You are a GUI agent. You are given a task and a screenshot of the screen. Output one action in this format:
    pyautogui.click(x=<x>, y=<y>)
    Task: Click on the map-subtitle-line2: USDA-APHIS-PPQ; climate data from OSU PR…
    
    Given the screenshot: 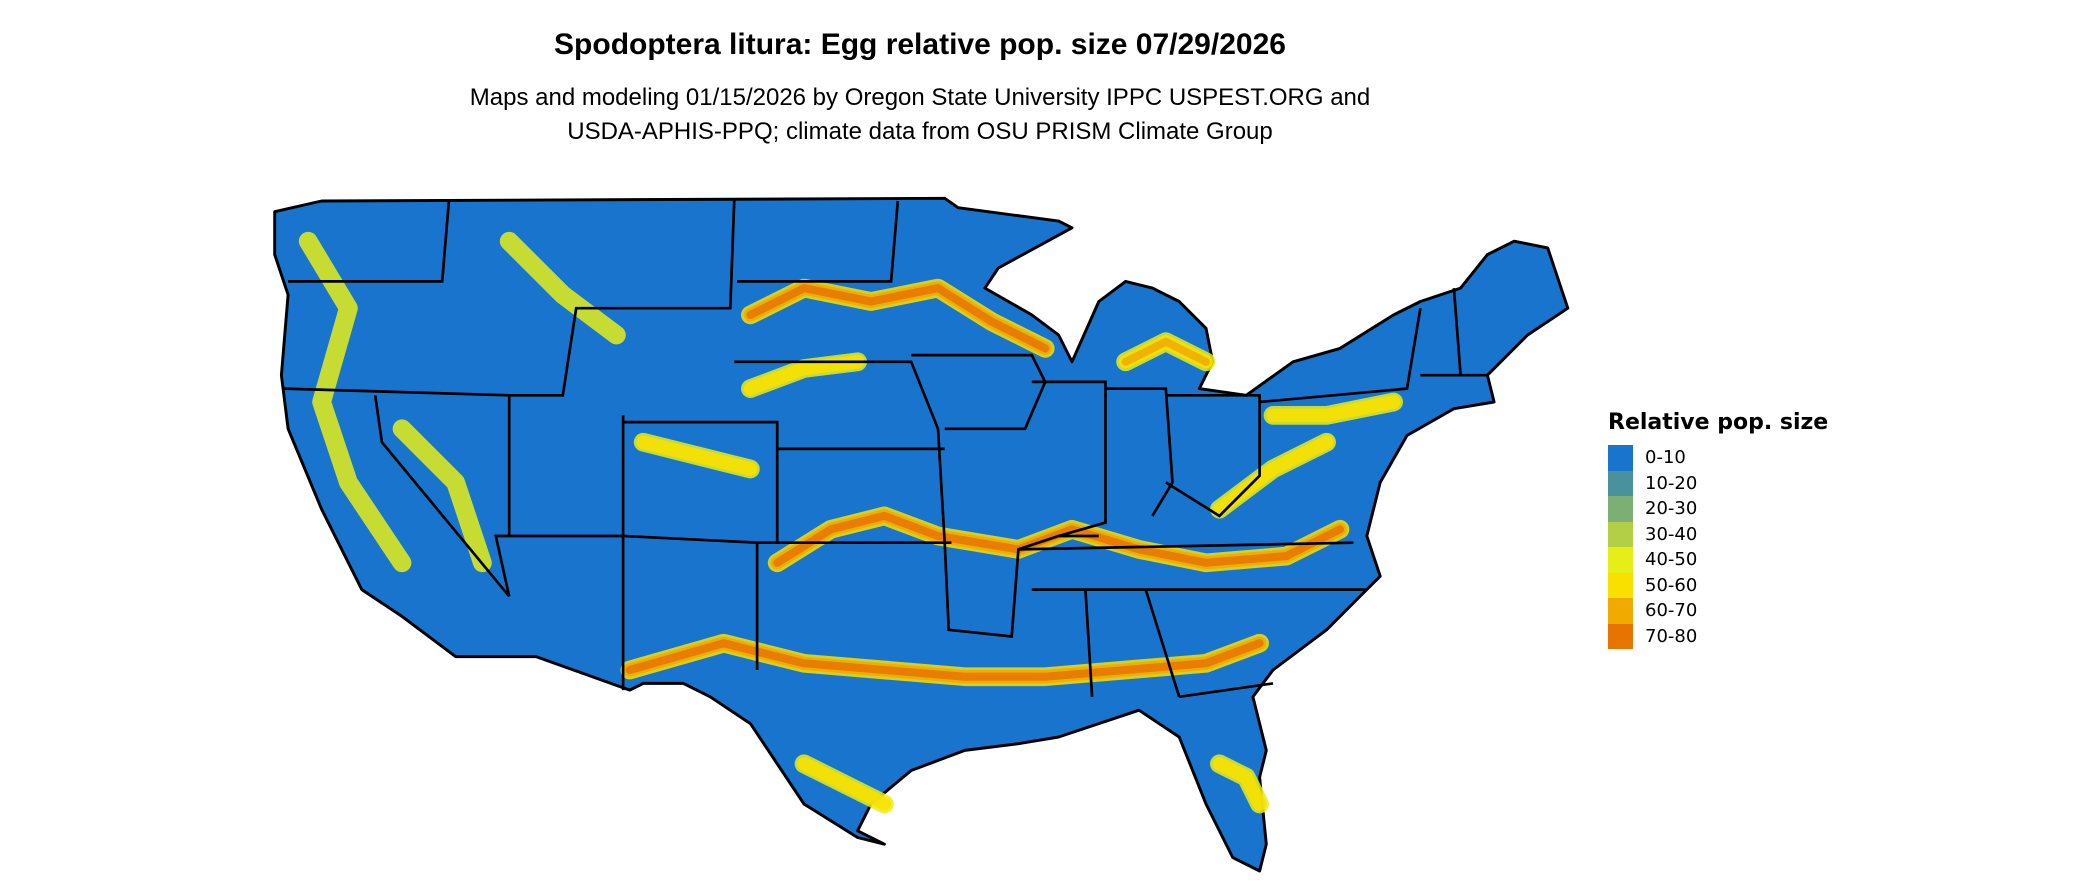 What is the action you would take?
    pyautogui.click(x=920, y=131)
    